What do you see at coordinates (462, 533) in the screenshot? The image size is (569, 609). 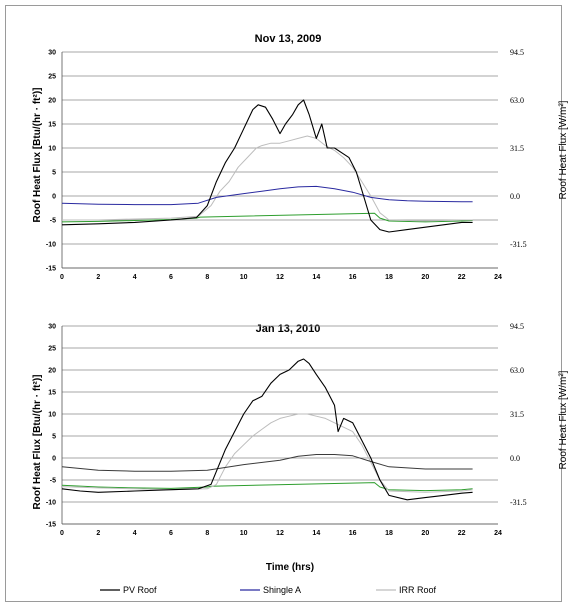 I see `chart-2-xtick: 22` at bounding box center [462, 533].